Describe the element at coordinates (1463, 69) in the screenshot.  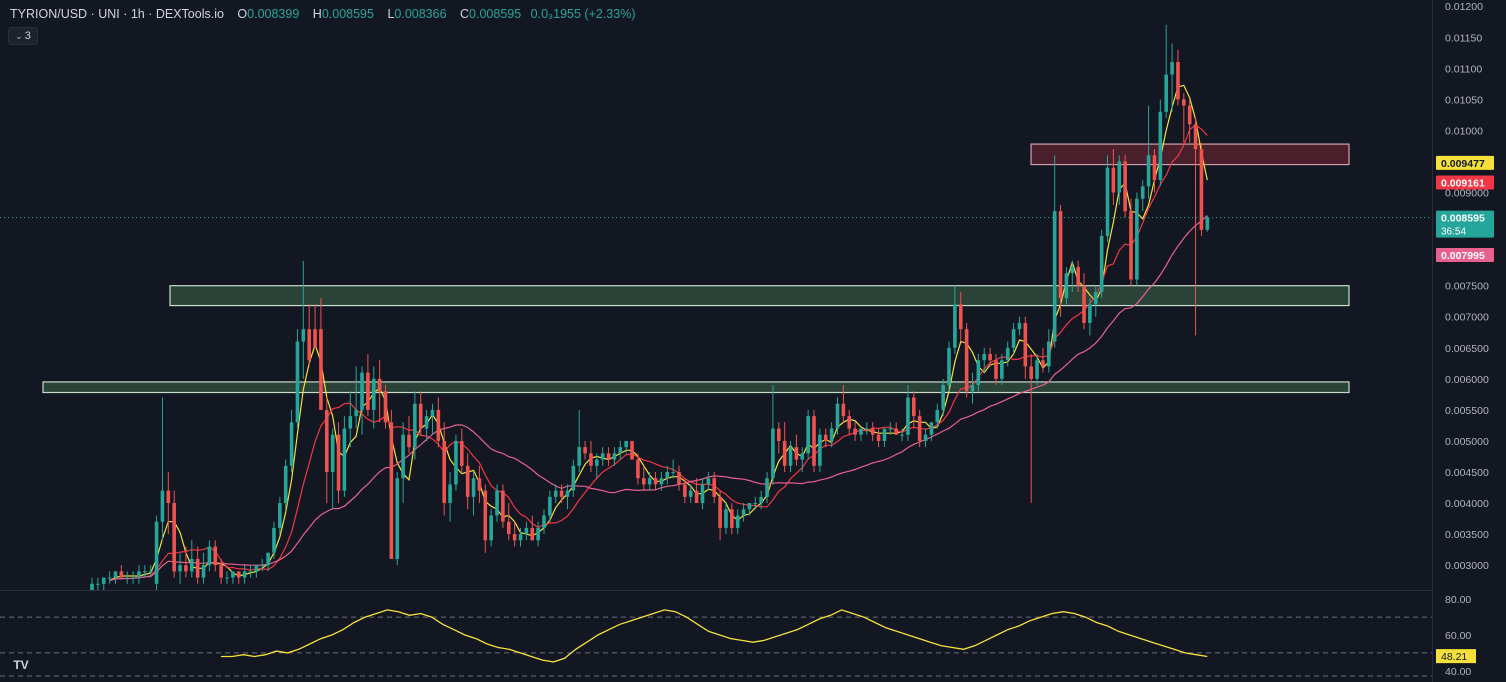
I see `price-tick-label: 0.01100` at that location.